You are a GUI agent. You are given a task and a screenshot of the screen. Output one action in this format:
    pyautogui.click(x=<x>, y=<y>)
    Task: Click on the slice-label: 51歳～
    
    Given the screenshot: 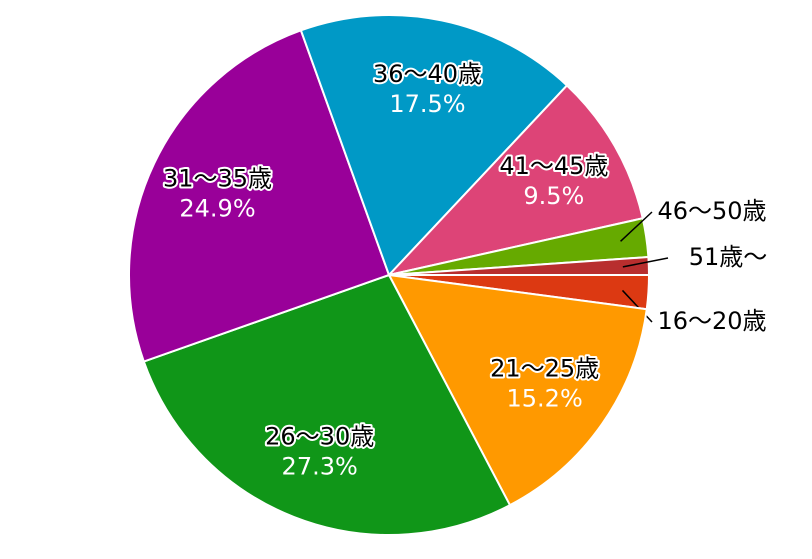 What is the action you would take?
    pyautogui.click(x=728, y=257)
    